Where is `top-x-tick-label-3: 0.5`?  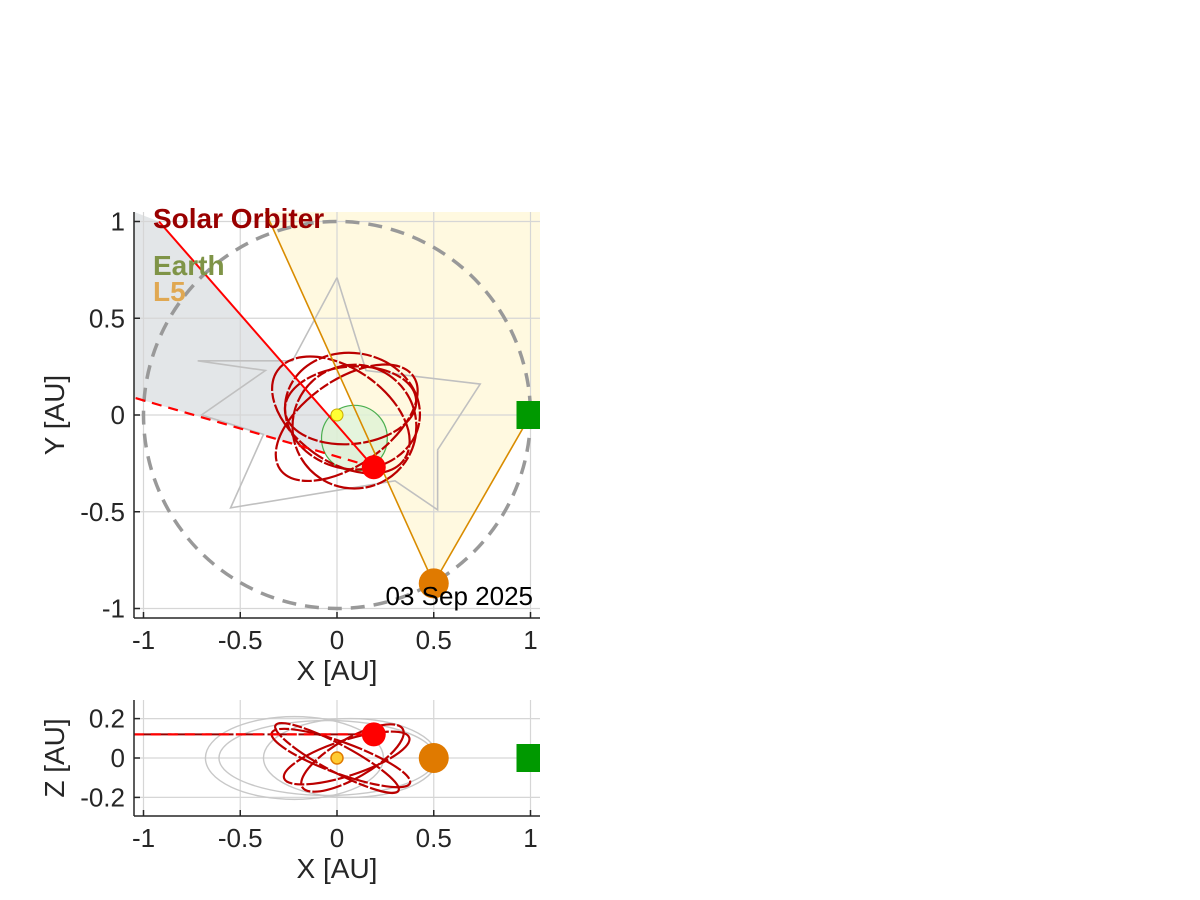 top-x-tick-label-3: 0.5 is located at coordinates (434, 640).